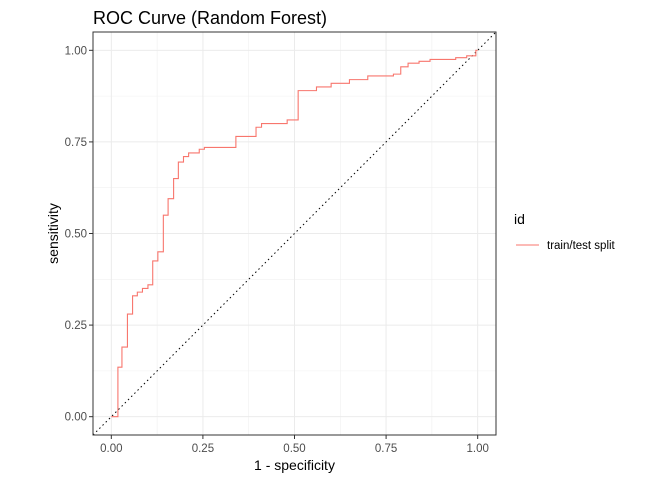 The image size is (672, 480). Describe the element at coordinates (565, 231) in the screenshot. I see `legend: id train/test split` at that location.